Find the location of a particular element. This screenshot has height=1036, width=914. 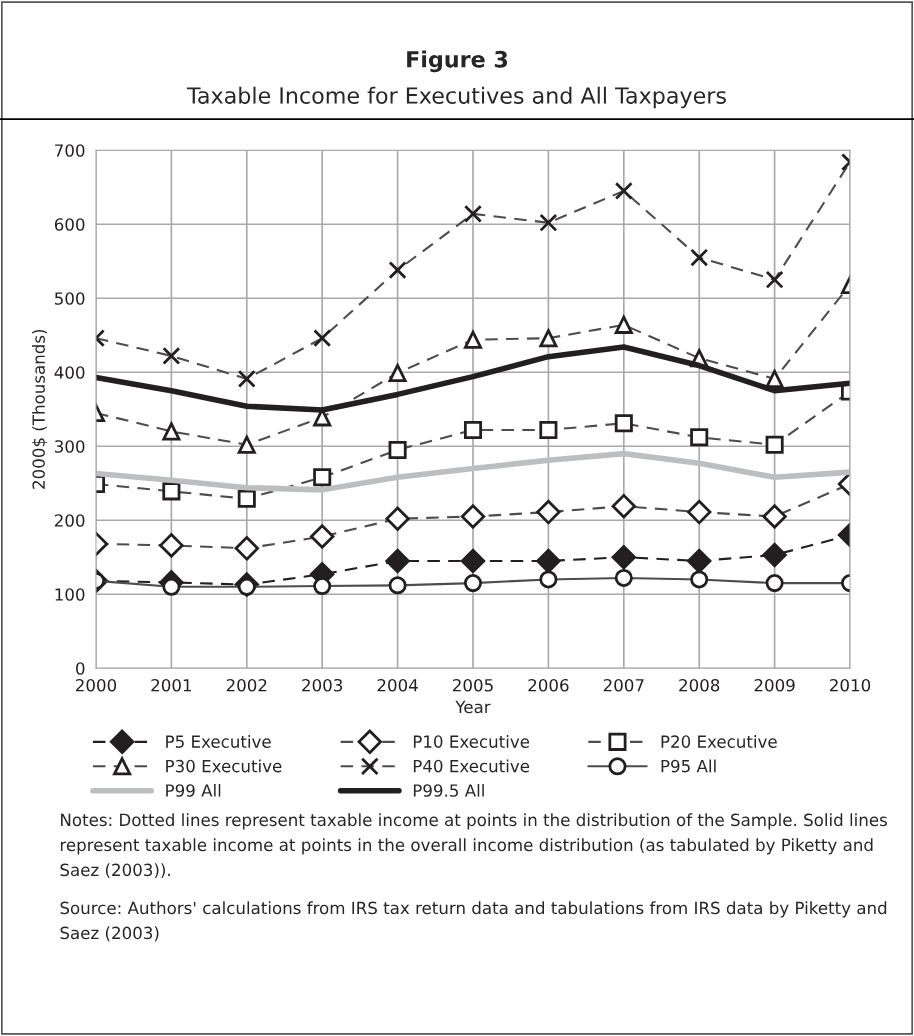

y-tick-label: 700 is located at coordinates (70, 150).